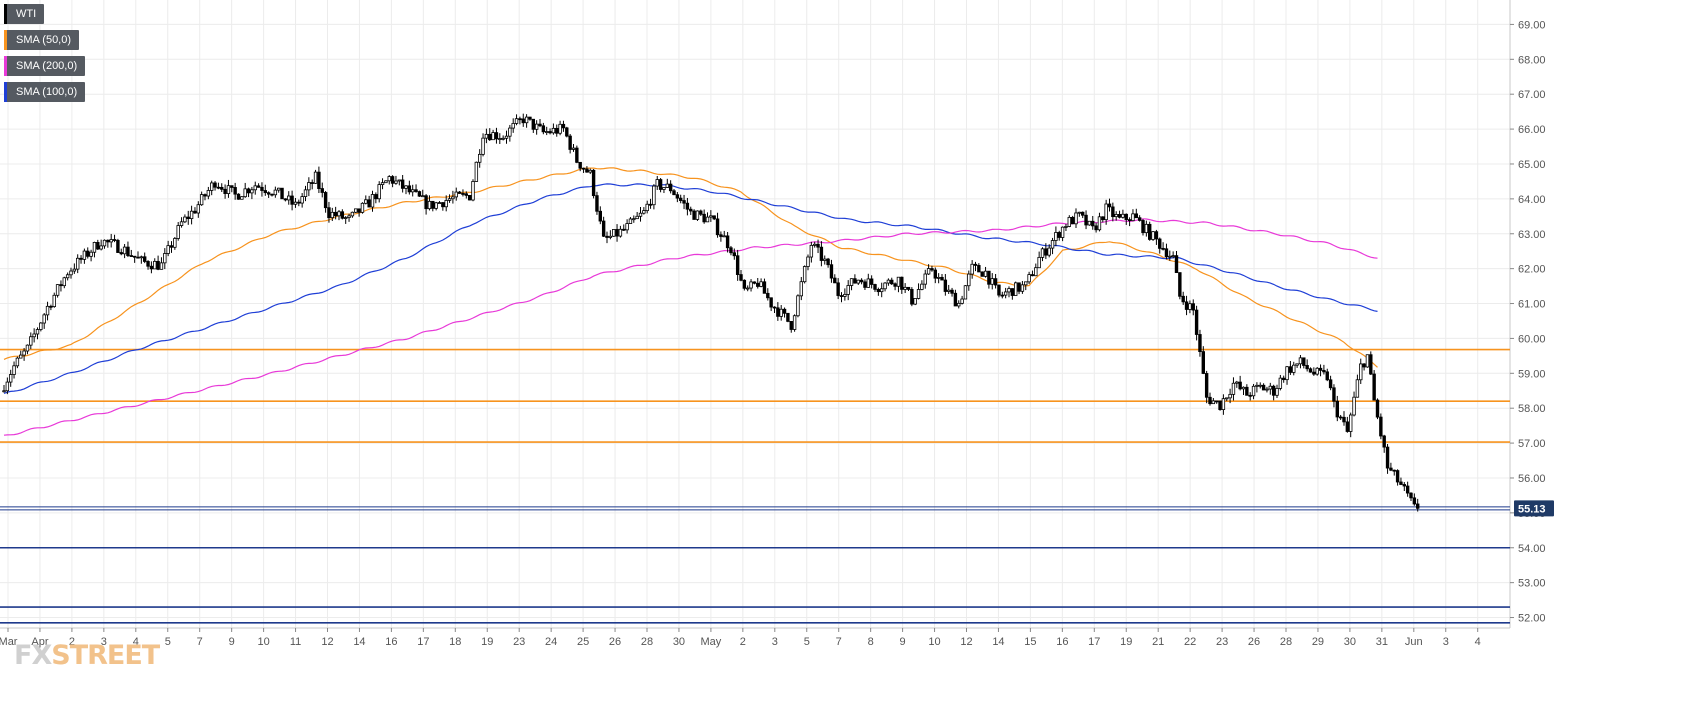  Describe the element at coordinates (1532, 60) in the screenshot. I see `y-tick-label: 68.00` at that location.